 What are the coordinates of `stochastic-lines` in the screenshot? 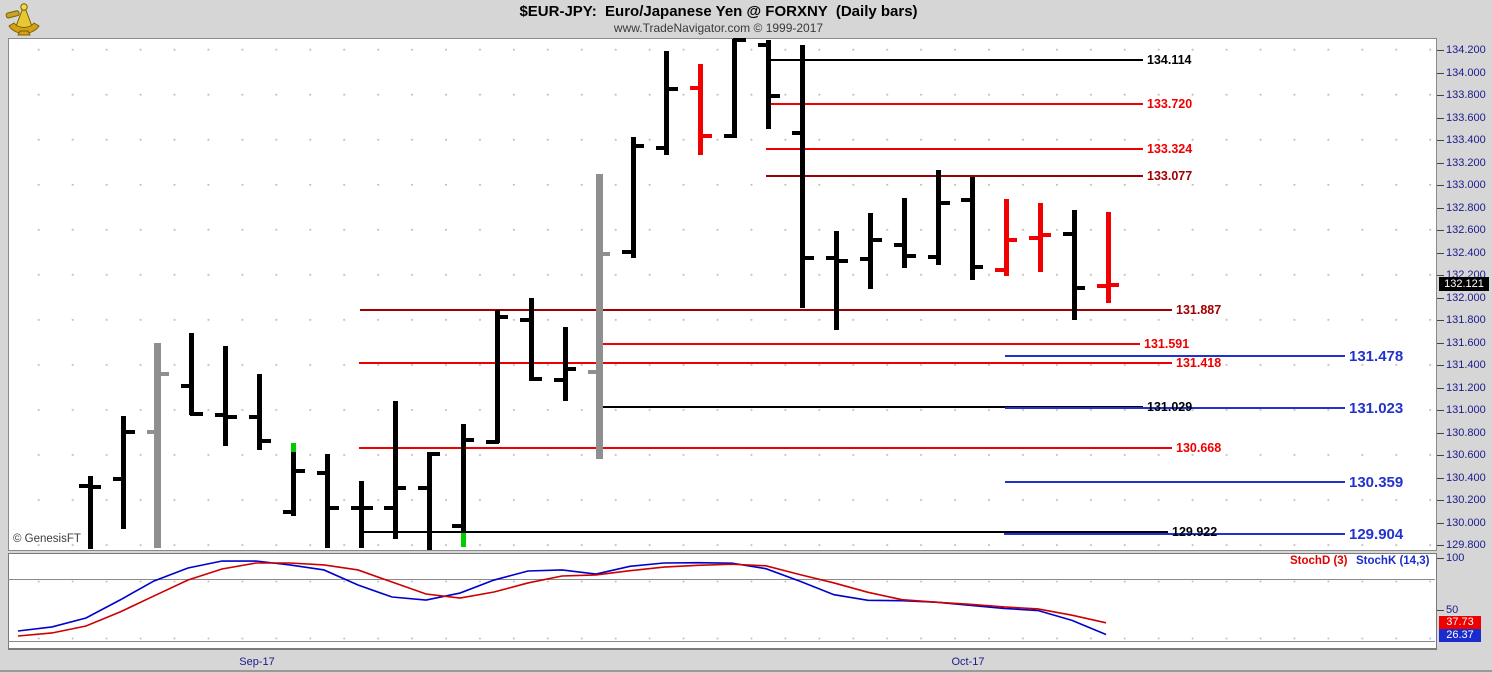 It's located at (562, 598).